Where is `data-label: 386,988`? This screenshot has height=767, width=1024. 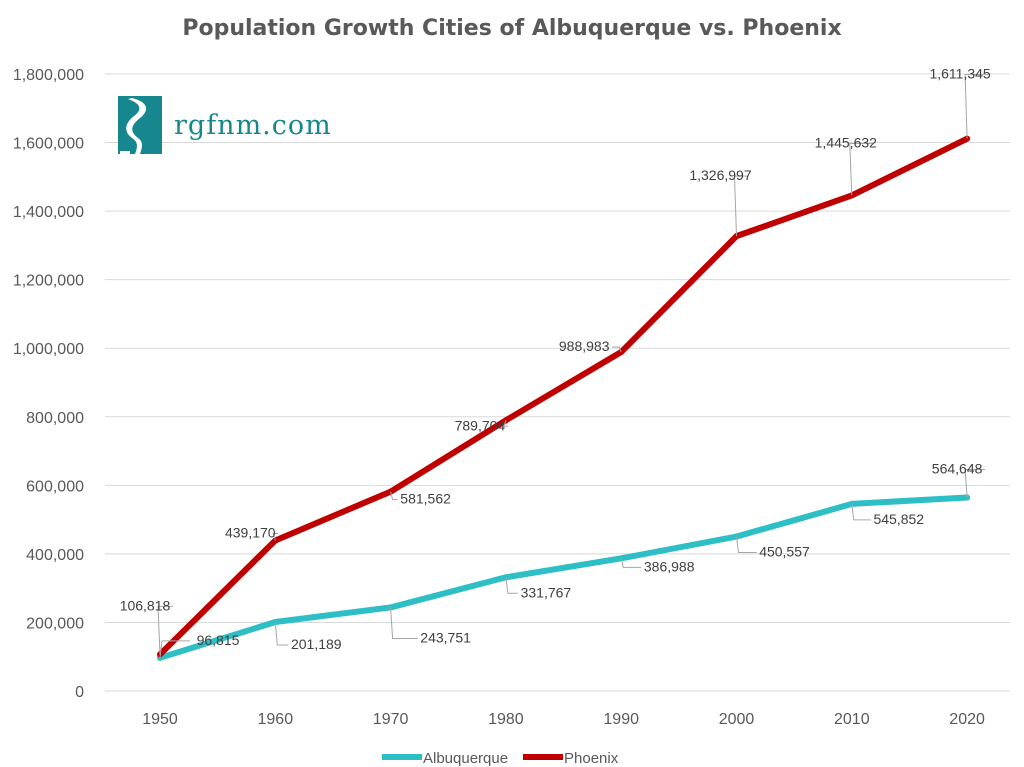 data-label: 386,988 is located at coordinates (669, 566).